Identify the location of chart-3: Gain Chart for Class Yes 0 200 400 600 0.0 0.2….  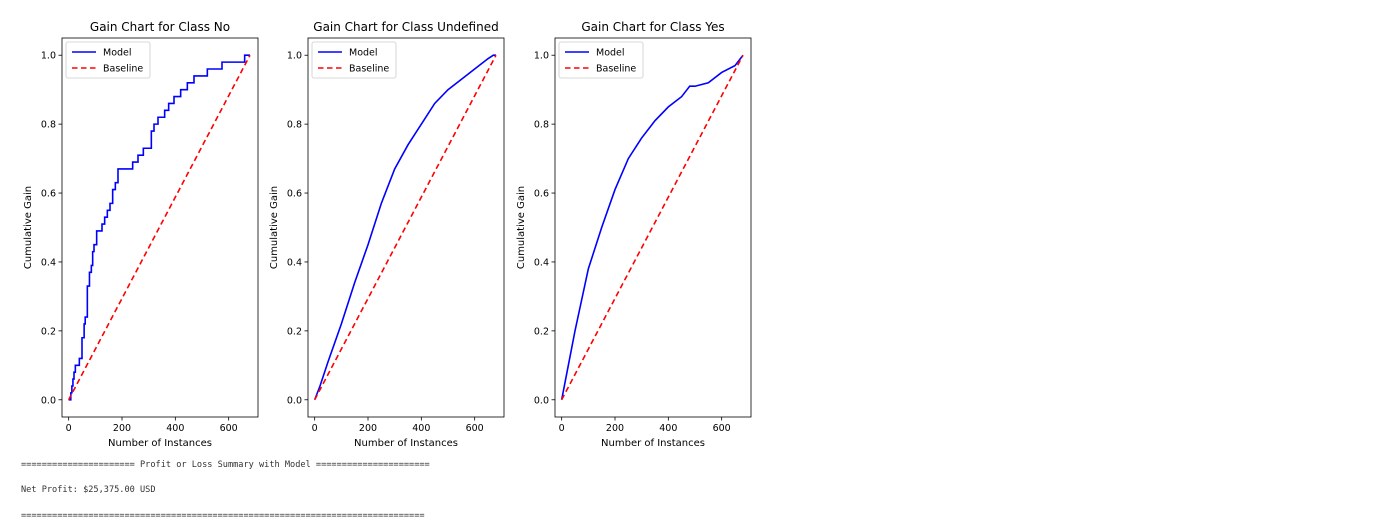
(634, 234).